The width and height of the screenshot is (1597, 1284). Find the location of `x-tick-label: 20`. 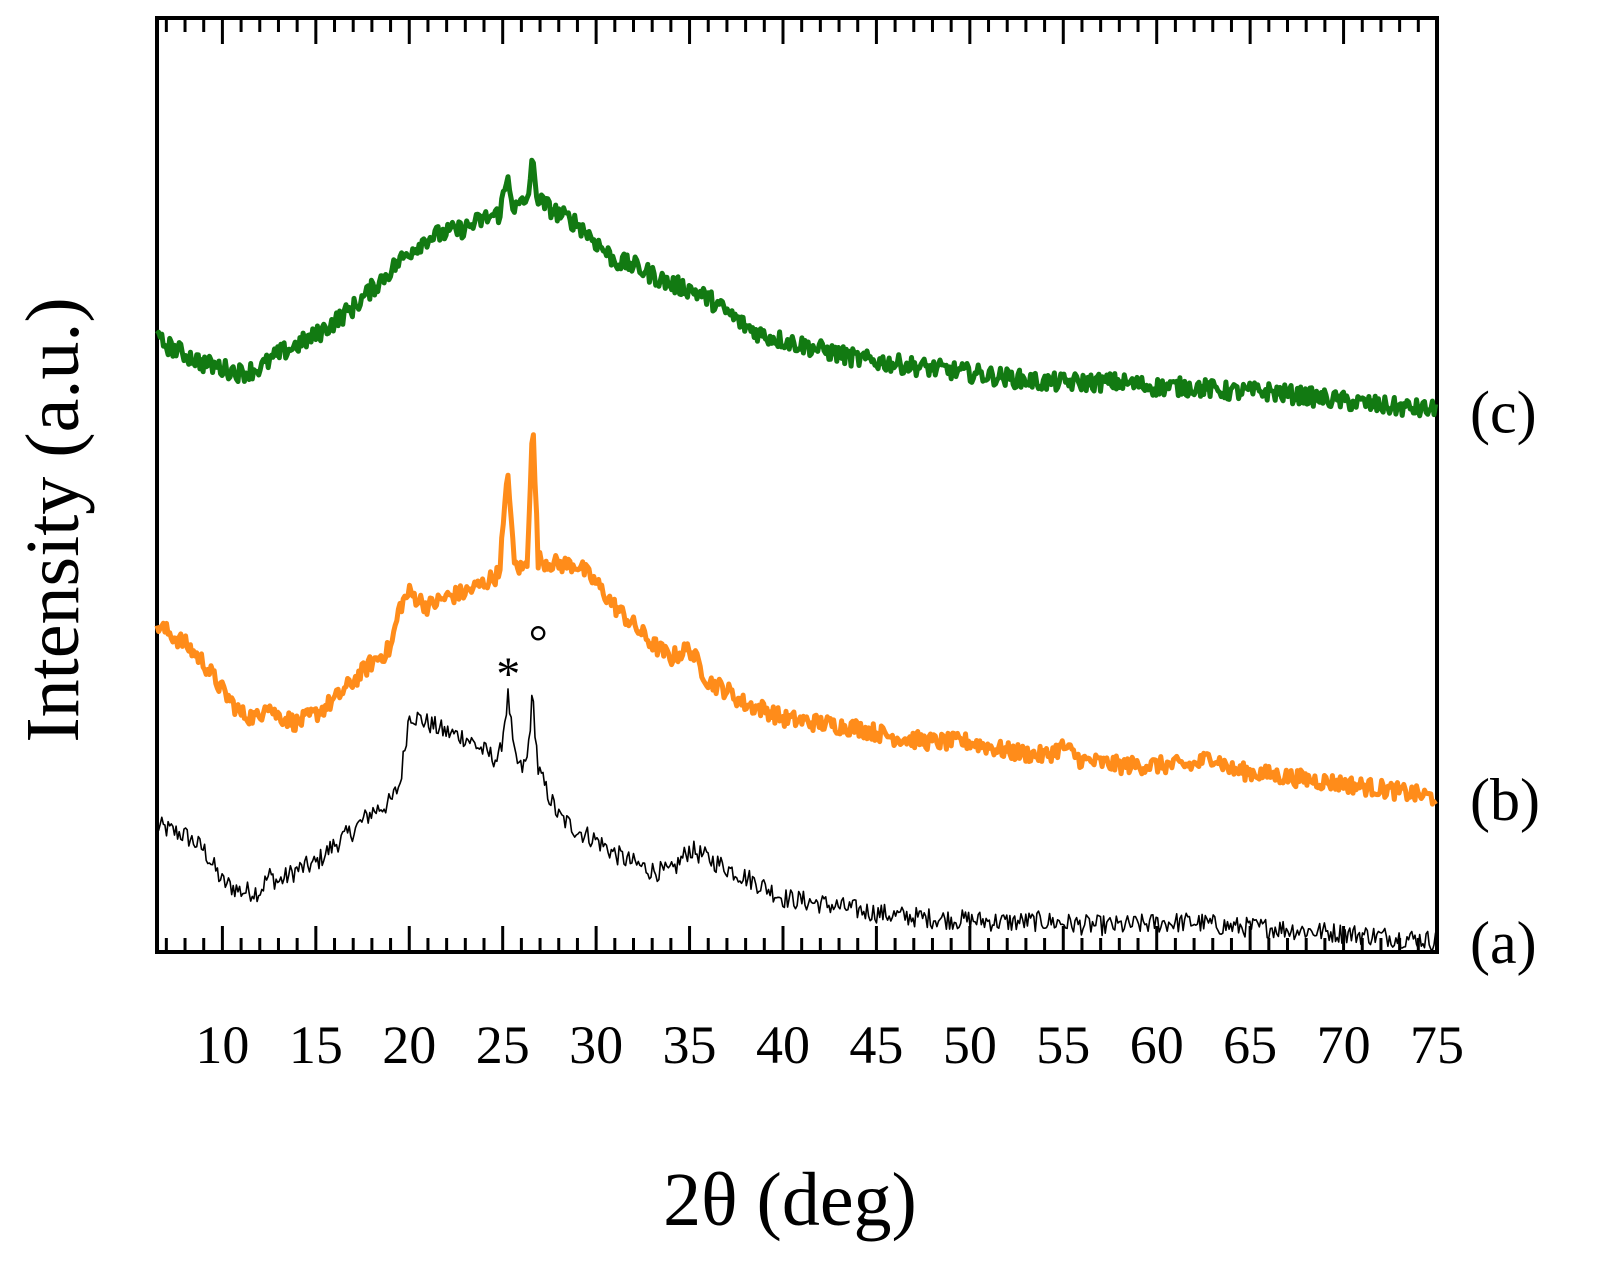

x-tick-label: 20 is located at coordinates (409, 1045).